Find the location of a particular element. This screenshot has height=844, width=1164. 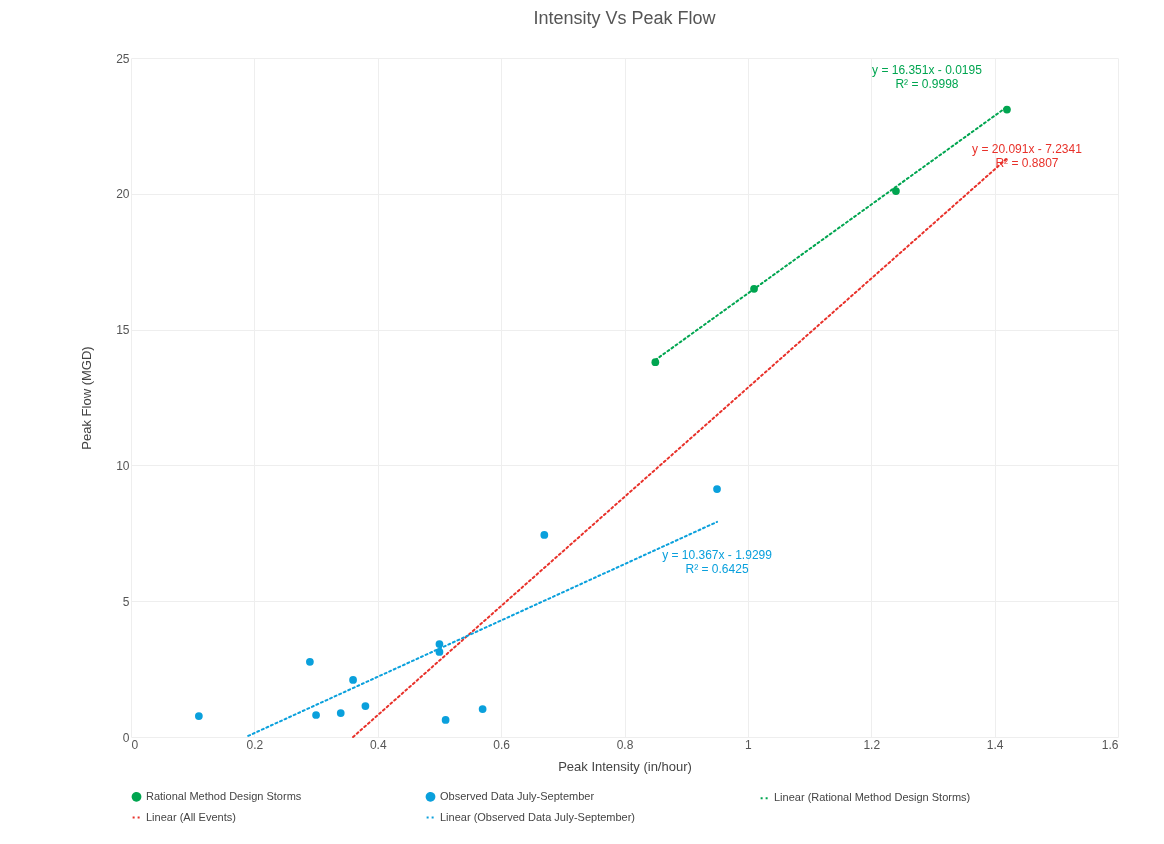

x-tick-label: 0.6 is located at coordinates (502, 744).